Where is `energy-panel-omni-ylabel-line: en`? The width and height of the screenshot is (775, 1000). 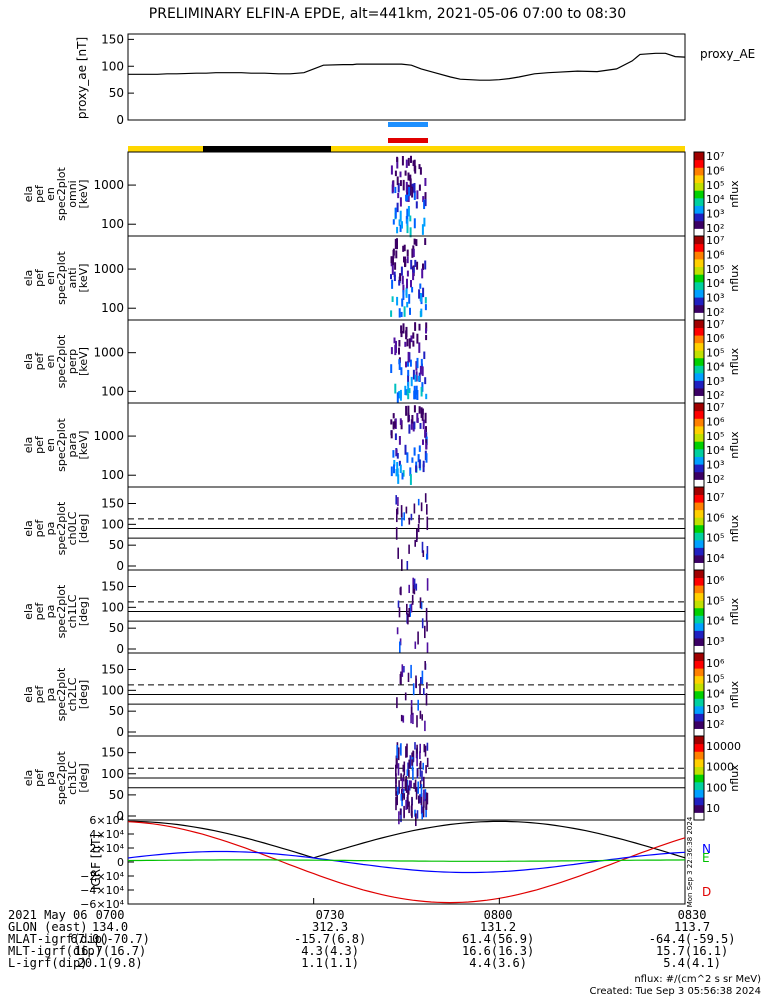
energy-panel-omni-ylabel-line: en is located at coordinates (50, 194).